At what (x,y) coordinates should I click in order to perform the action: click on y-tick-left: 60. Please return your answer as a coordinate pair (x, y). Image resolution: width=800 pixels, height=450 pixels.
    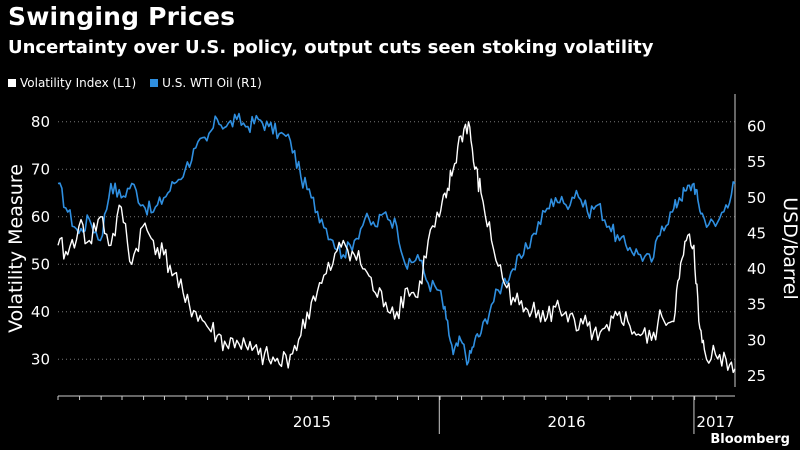
    Looking at the image, I should click on (40, 217).